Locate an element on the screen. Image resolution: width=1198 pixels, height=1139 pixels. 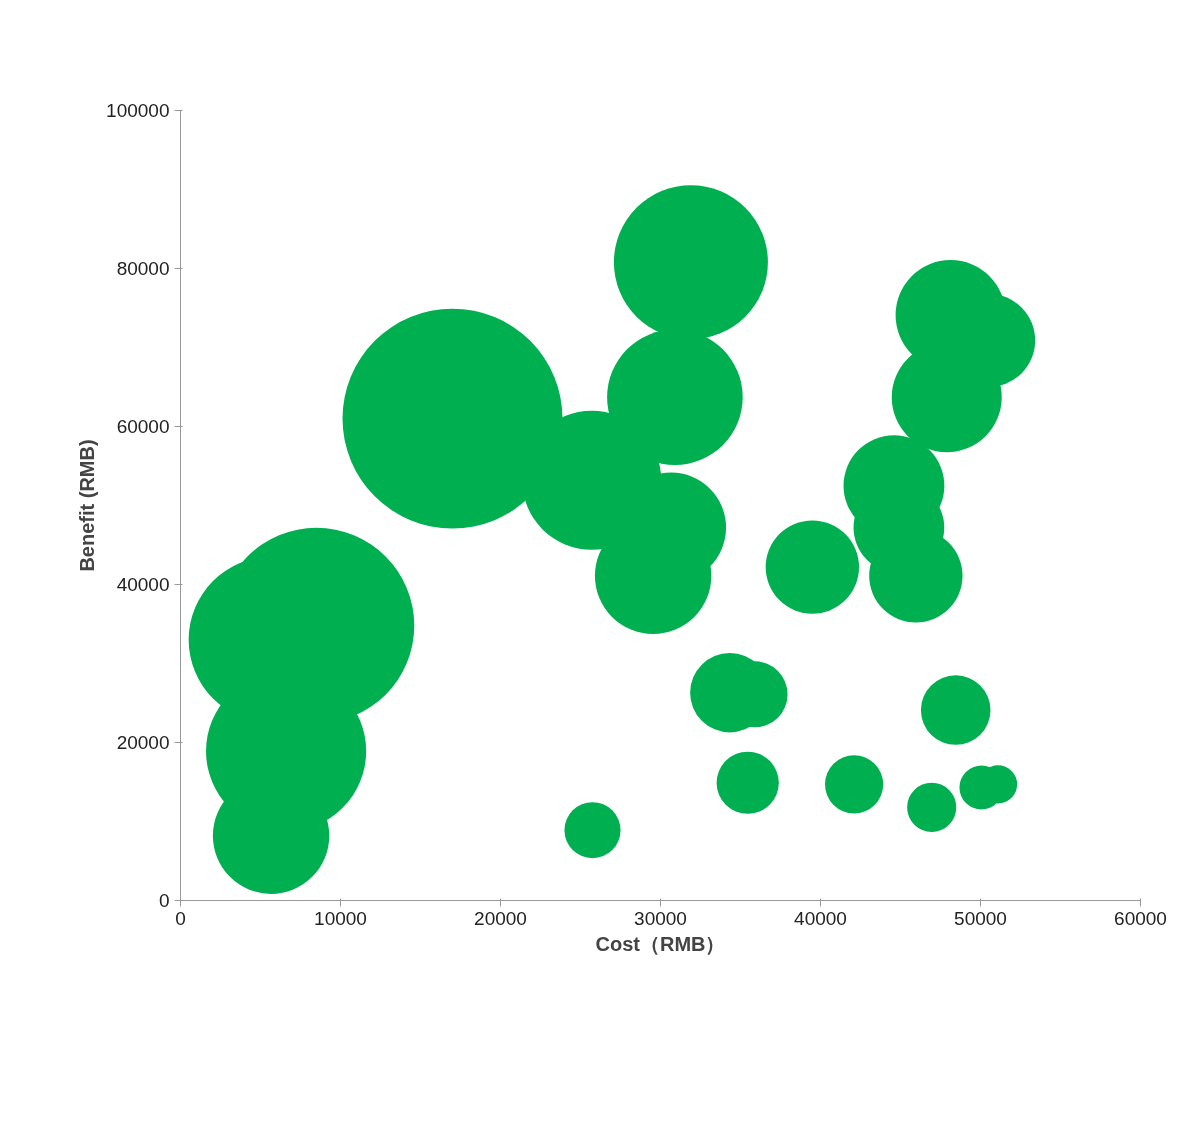
y-tick-label: 100000 is located at coordinates (138, 110).